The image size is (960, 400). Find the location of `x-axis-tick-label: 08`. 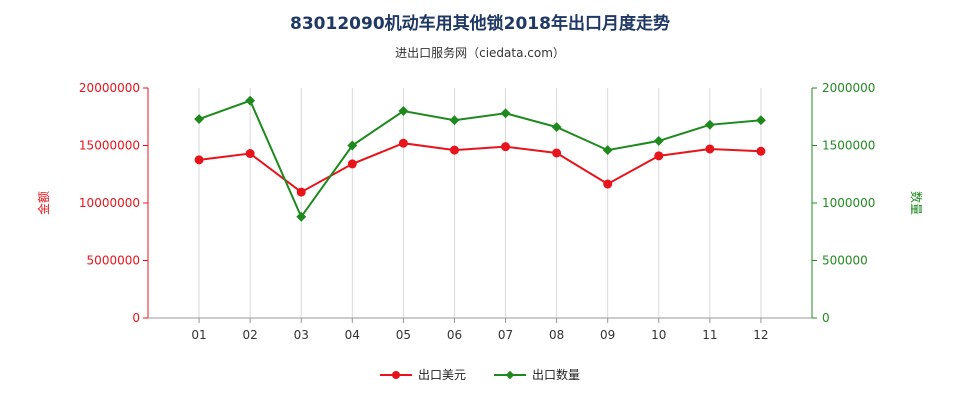

x-axis-tick-label: 08 is located at coordinates (556, 335).